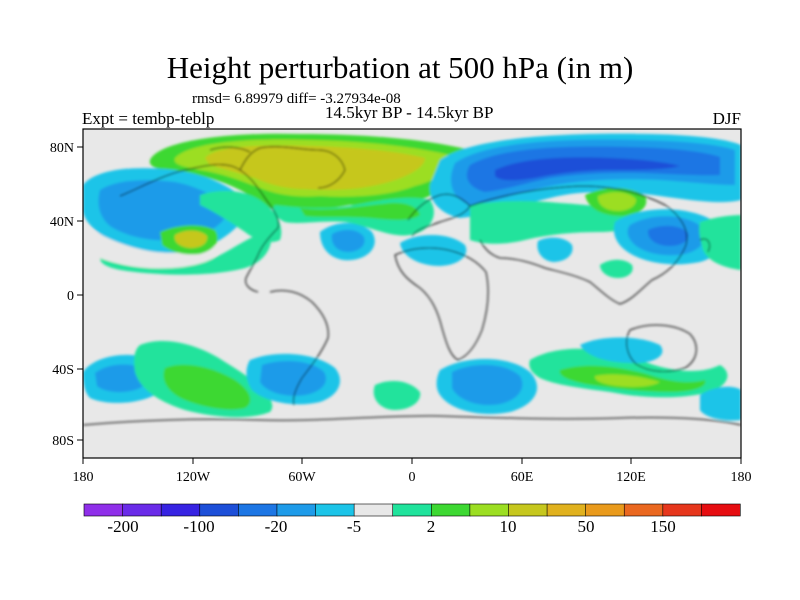  What do you see at coordinates (62, 222) in the screenshot?
I see `lat-label: 40N` at bounding box center [62, 222].